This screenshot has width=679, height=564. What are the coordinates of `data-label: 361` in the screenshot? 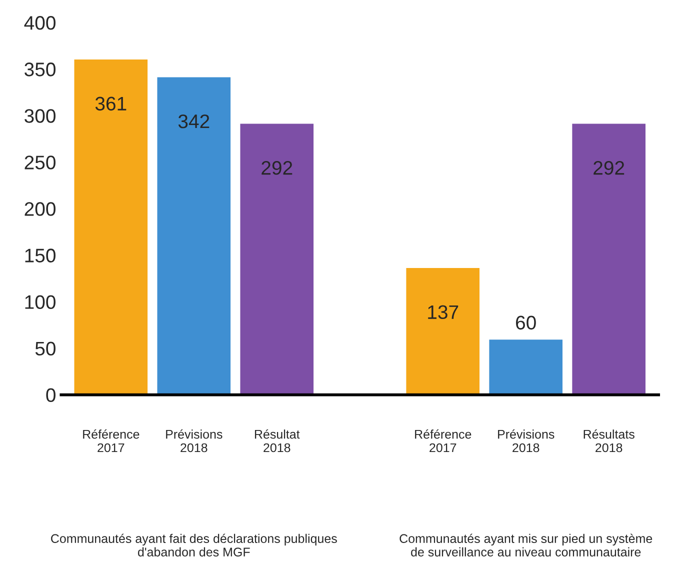 It's located at (110, 103).